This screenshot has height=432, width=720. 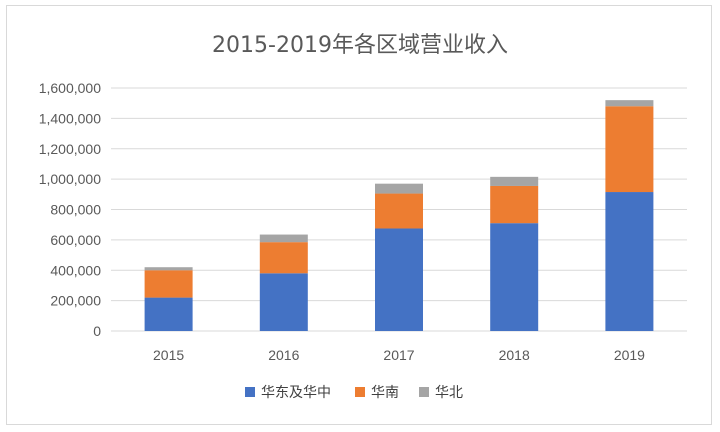 What do you see at coordinates (70, 149) in the screenshot?
I see `y-tick-label: 1,200,000` at bounding box center [70, 149].